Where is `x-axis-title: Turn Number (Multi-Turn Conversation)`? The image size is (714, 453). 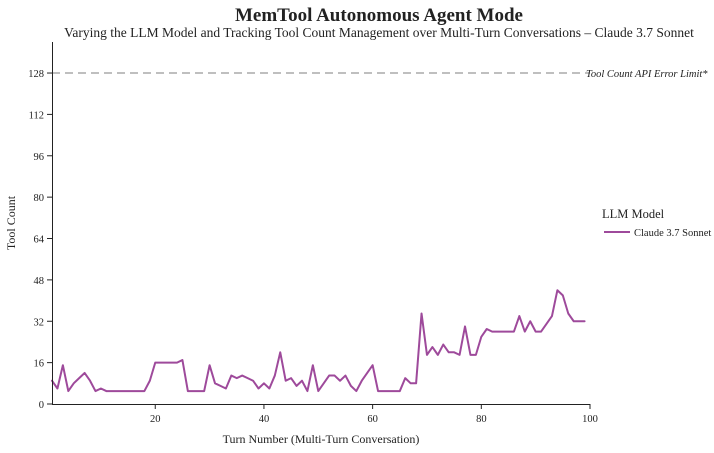 x-axis-title: Turn Number (Multi-Turn Conversation) is located at coordinates (321, 439).